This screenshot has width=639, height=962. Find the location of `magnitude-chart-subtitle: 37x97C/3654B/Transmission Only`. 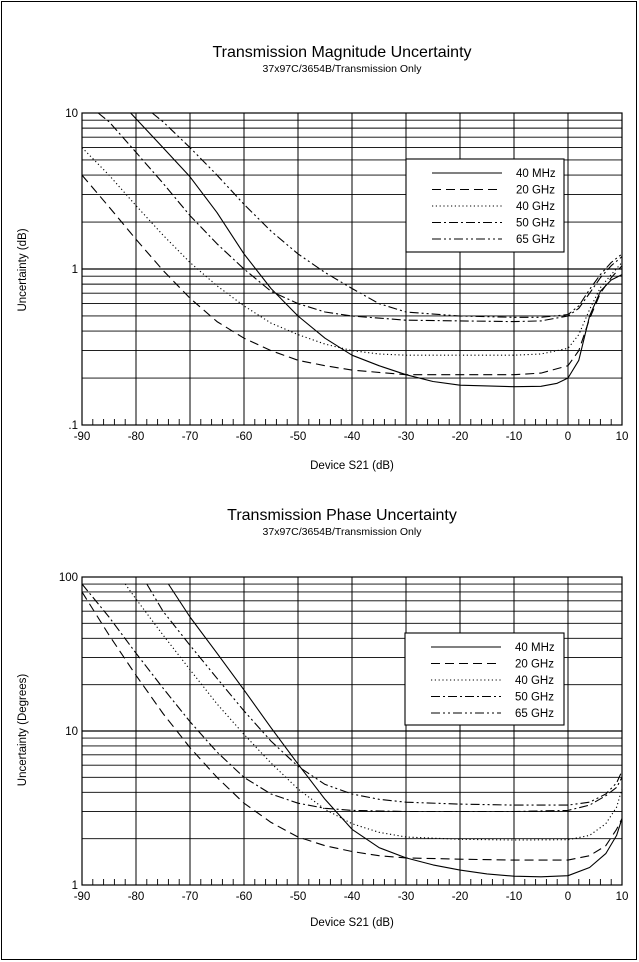

magnitude-chart-subtitle: 37x97C/3654B/Transmission Only is located at coordinates (343, 69).